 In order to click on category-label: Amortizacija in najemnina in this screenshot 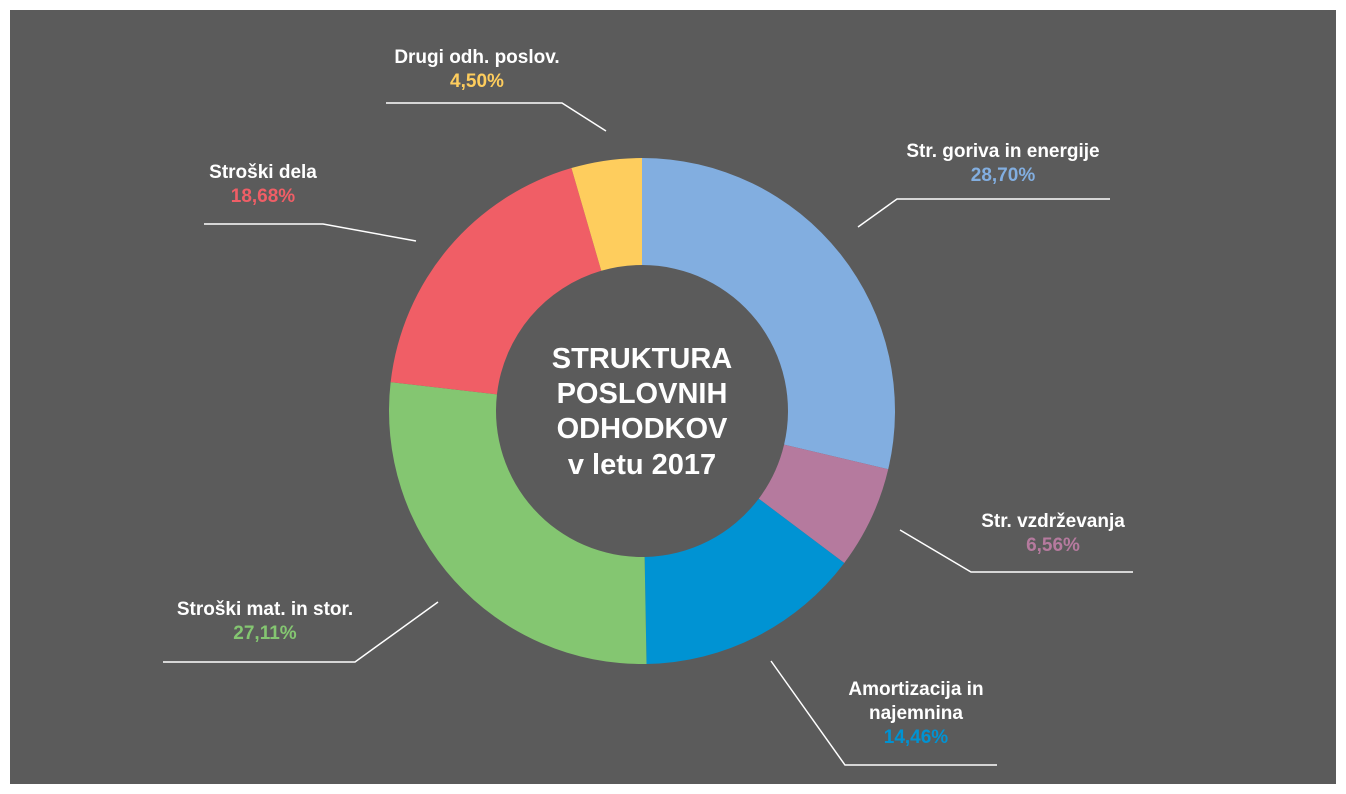, I will do `click(916, 701)`.